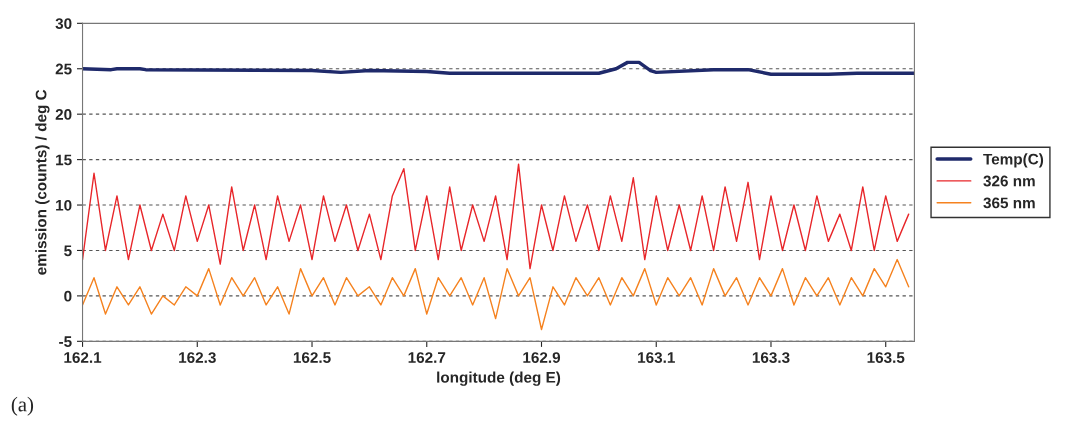 The image size is (1086, 424). I want to click on y-tick-label: 30, so click(63, 24).